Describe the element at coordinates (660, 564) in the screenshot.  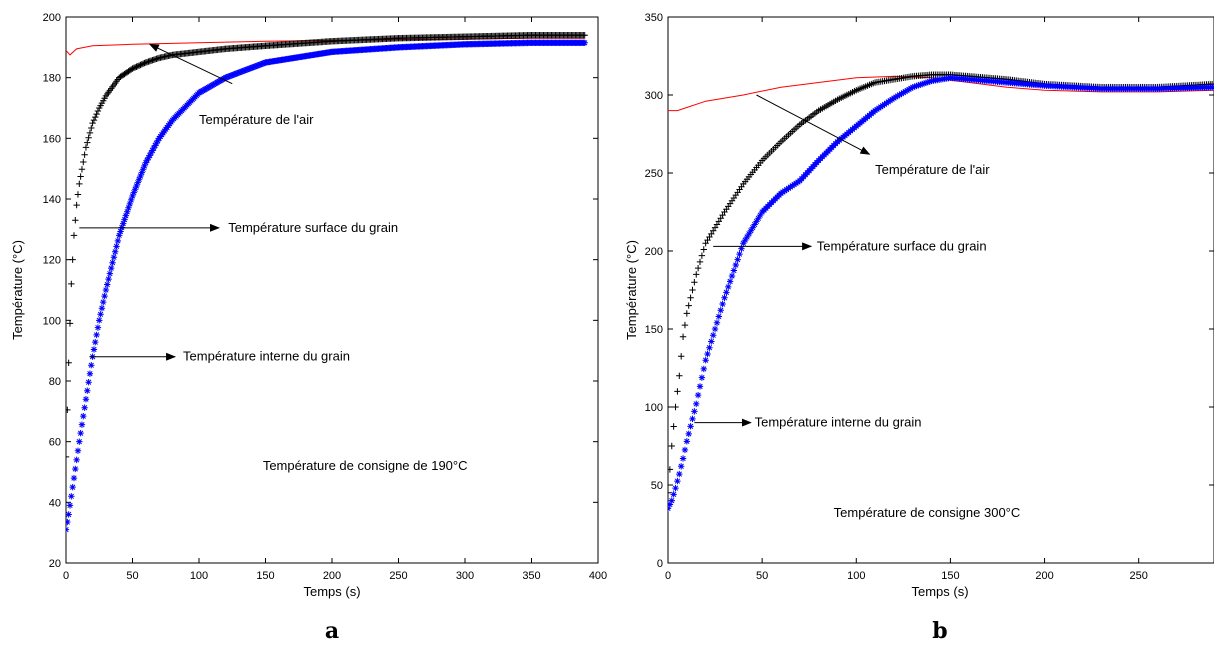
I see `y-tick-label: 0` at that location.